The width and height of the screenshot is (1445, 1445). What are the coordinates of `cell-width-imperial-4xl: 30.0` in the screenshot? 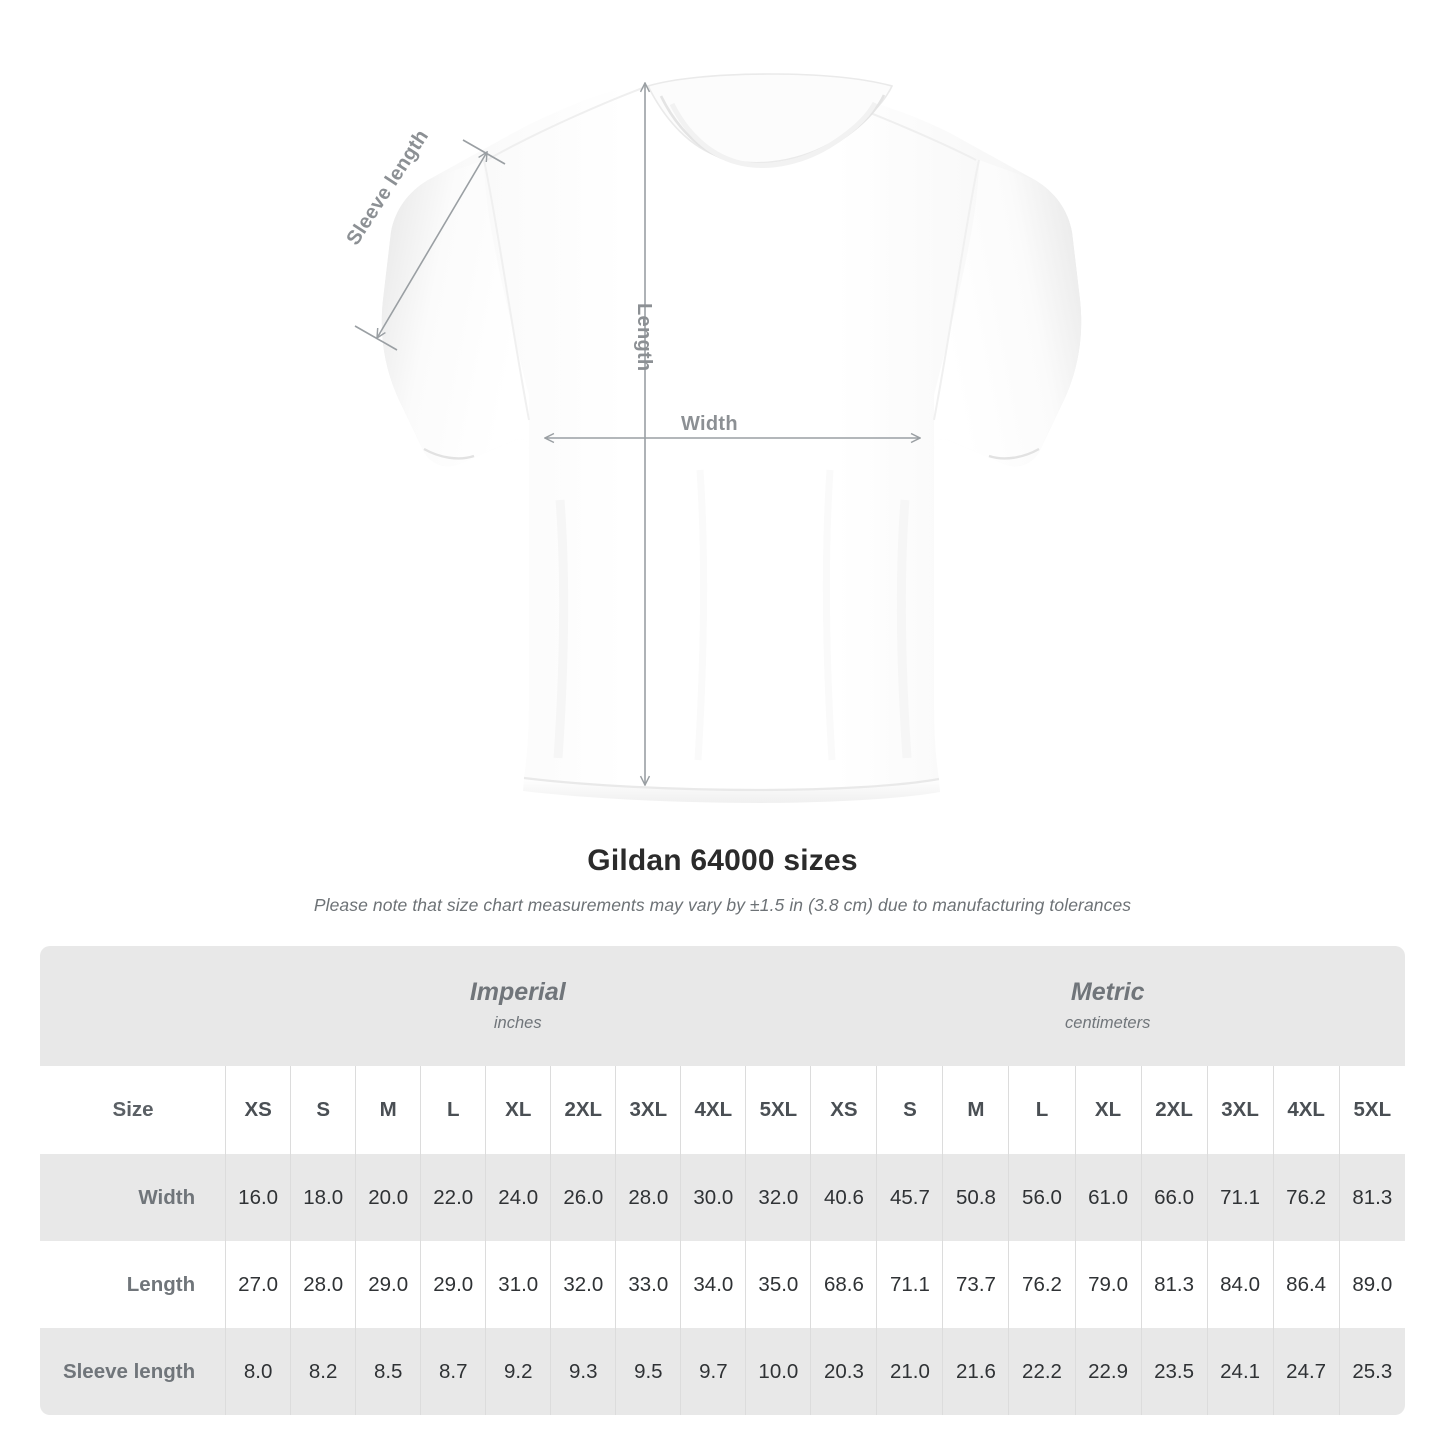 It's located at (713, 1197).